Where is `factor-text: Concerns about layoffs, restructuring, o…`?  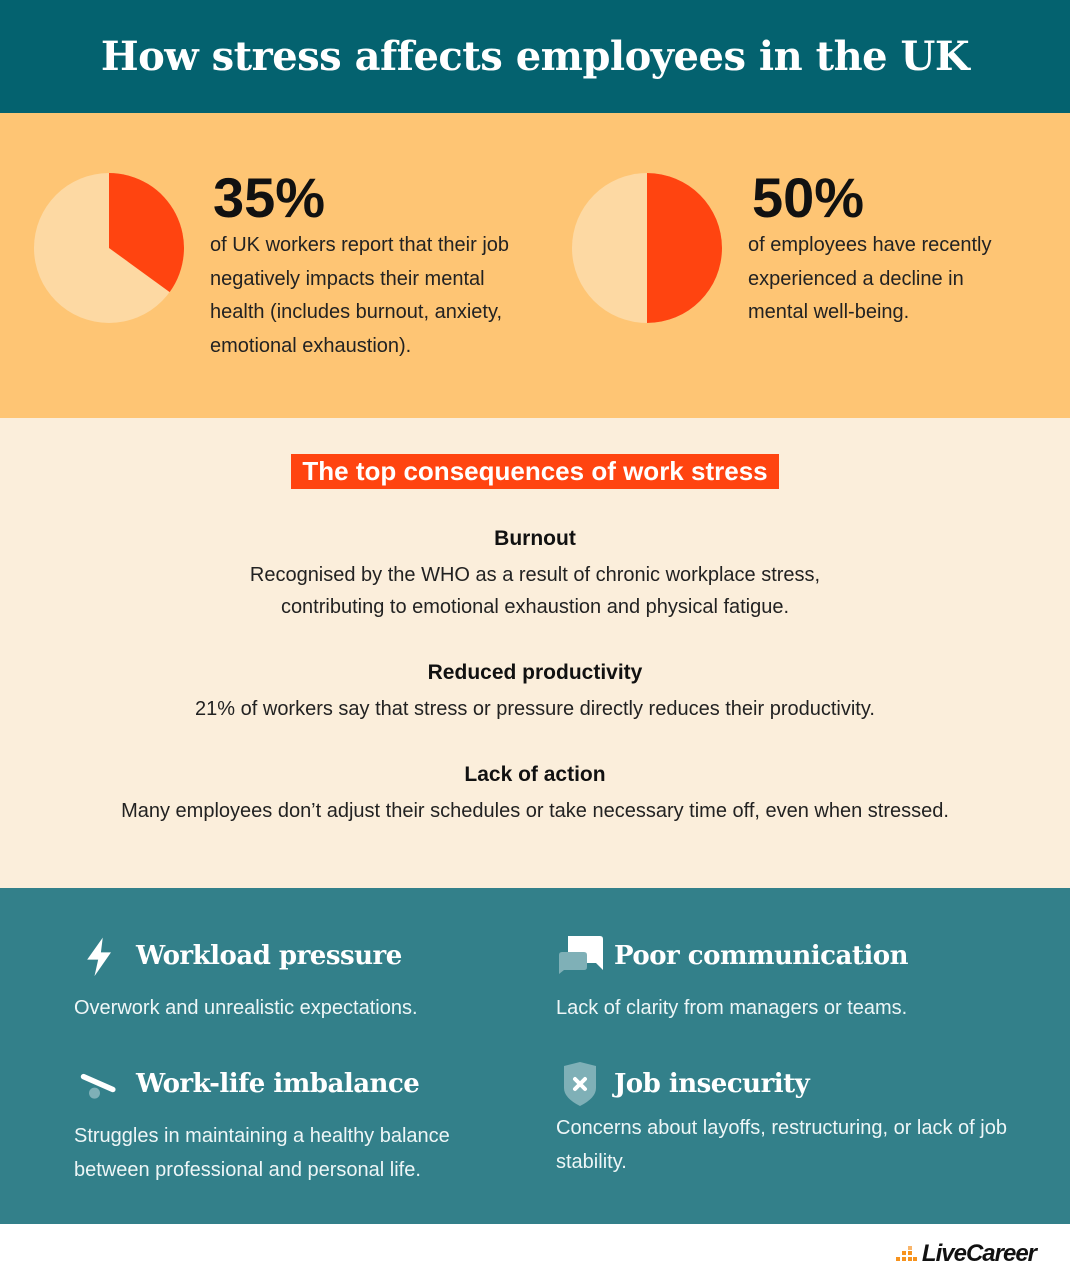 factor-text: Concerns about layoffs, restructuring, o… is located at coordinates (781, 1145).